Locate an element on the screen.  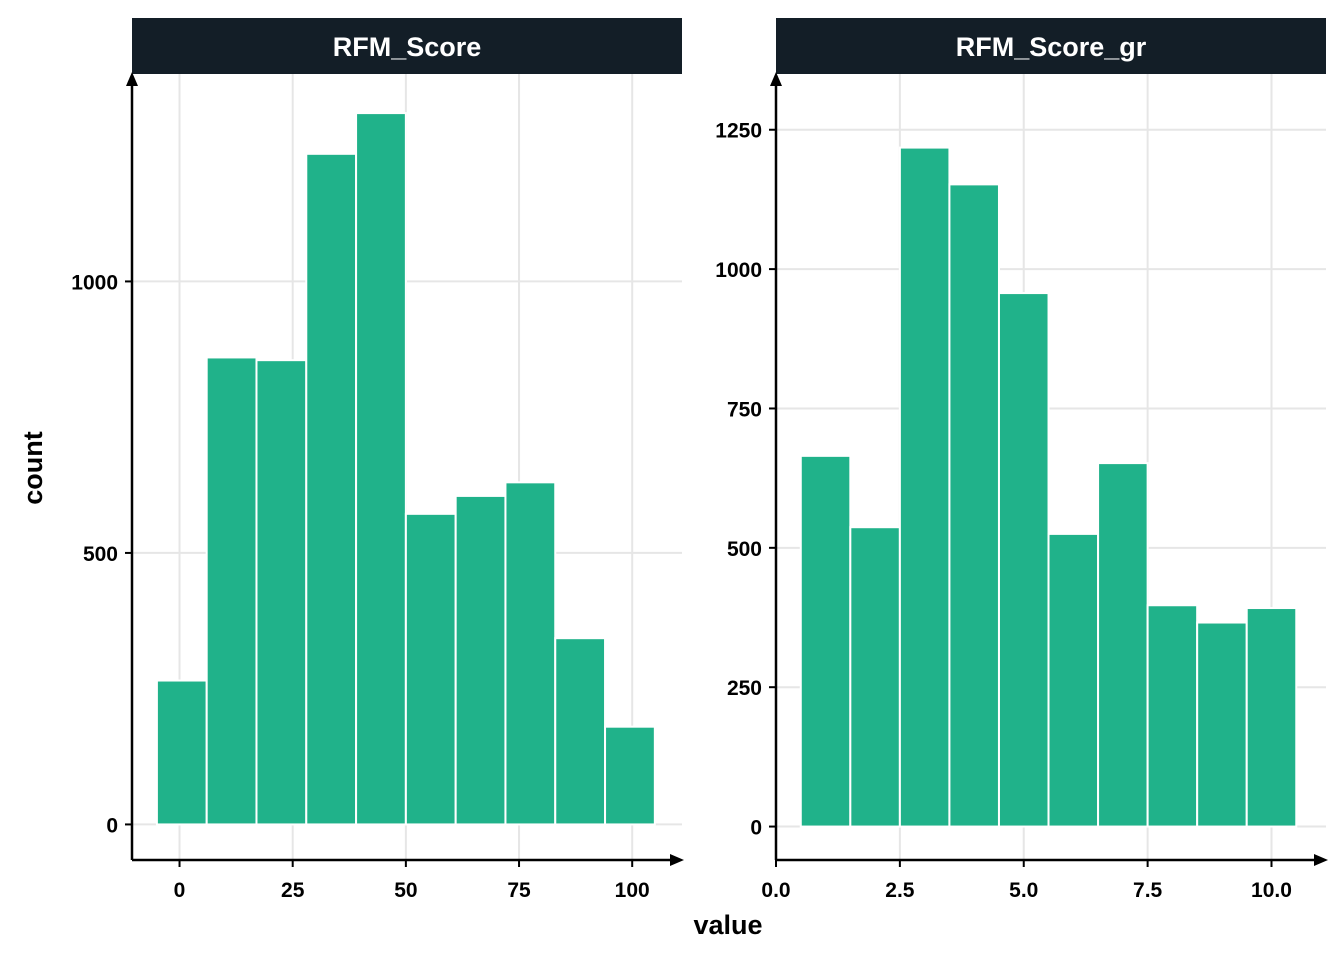
x-tick-label: 50 is located at coordinates (405, 890).